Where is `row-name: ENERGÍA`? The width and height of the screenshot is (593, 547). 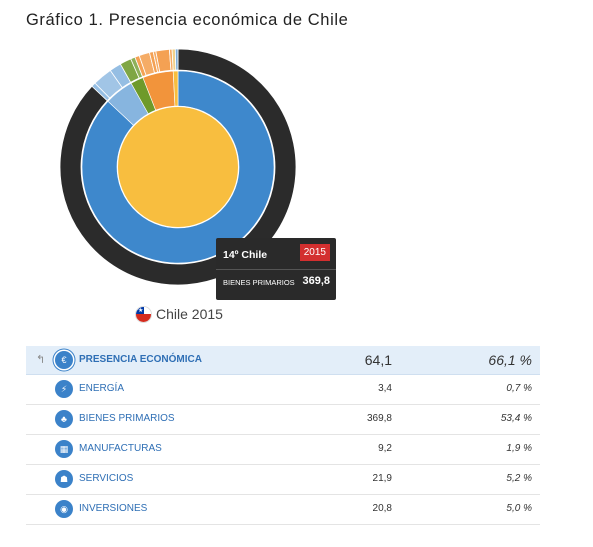
row-name: ENERGÍA is located at coordinates (102, 388).